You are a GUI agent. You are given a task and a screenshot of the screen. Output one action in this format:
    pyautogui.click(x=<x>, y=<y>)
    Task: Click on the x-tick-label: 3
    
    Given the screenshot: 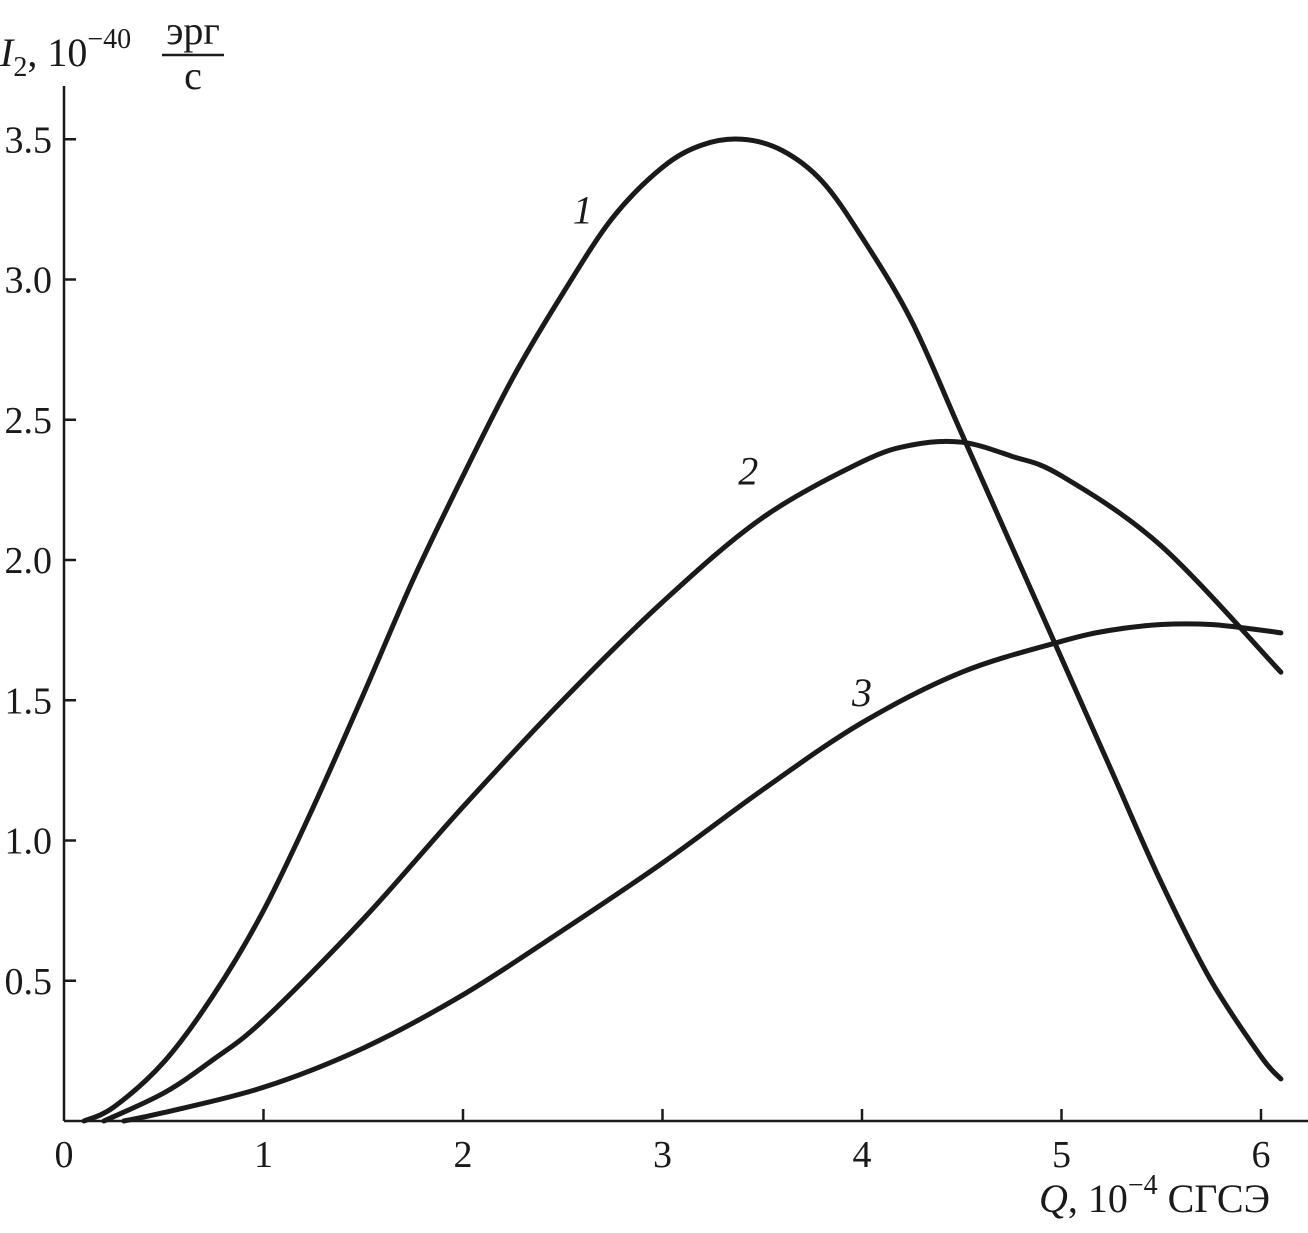 What is the action you would take?
    pyautogui.click(x=662, y=1155)
    